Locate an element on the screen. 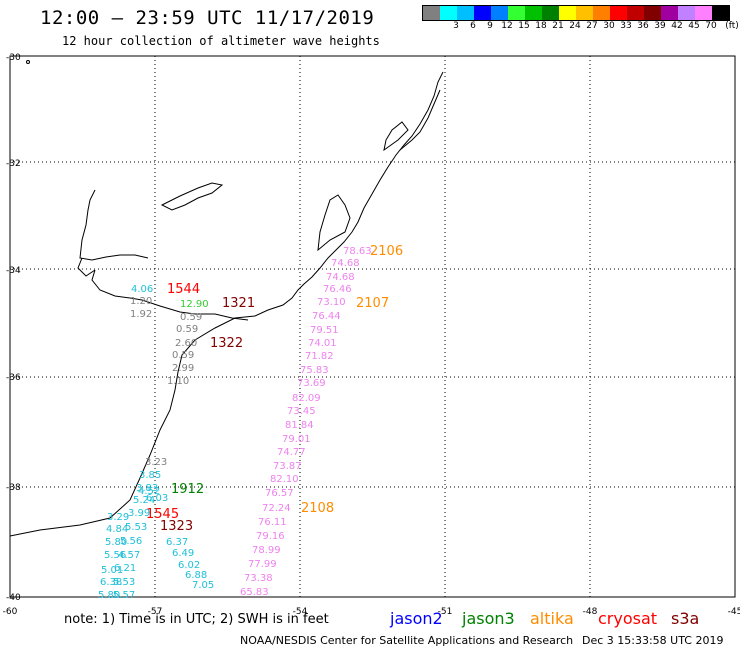 Image resolution: width=740 pixels, height=650 pixels. lon-tick-label: -60 is located at coordinates (10, 612).